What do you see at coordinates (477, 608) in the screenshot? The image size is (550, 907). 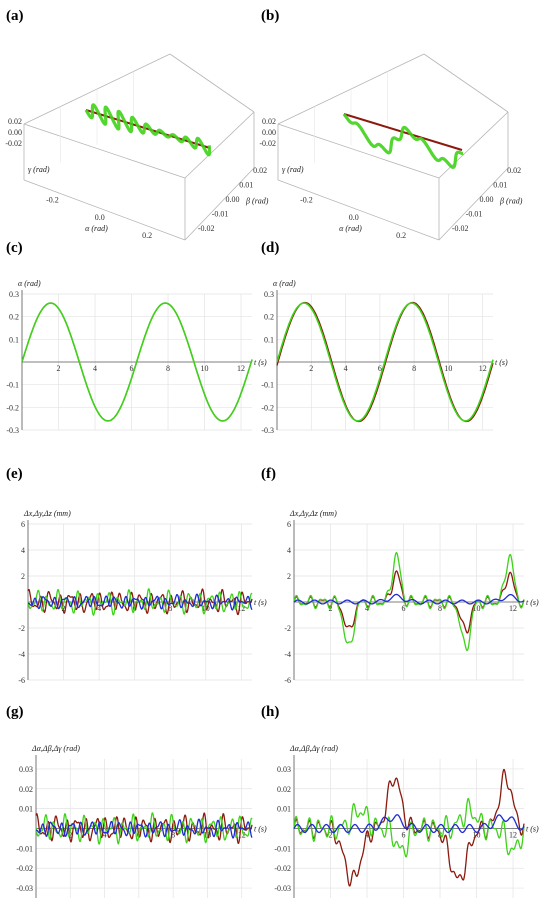 I see `x-tick-label-f-4: 10` at bounding box center [477, 608].